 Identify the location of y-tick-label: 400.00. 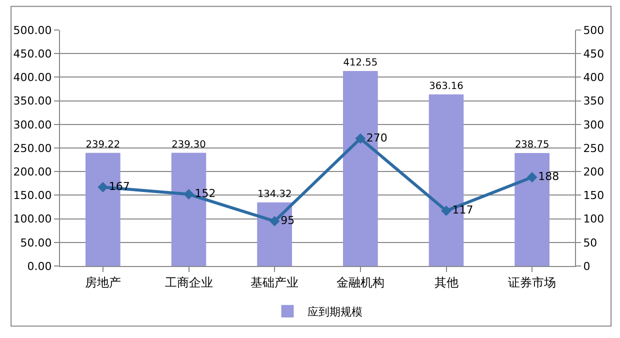
(32, 77).